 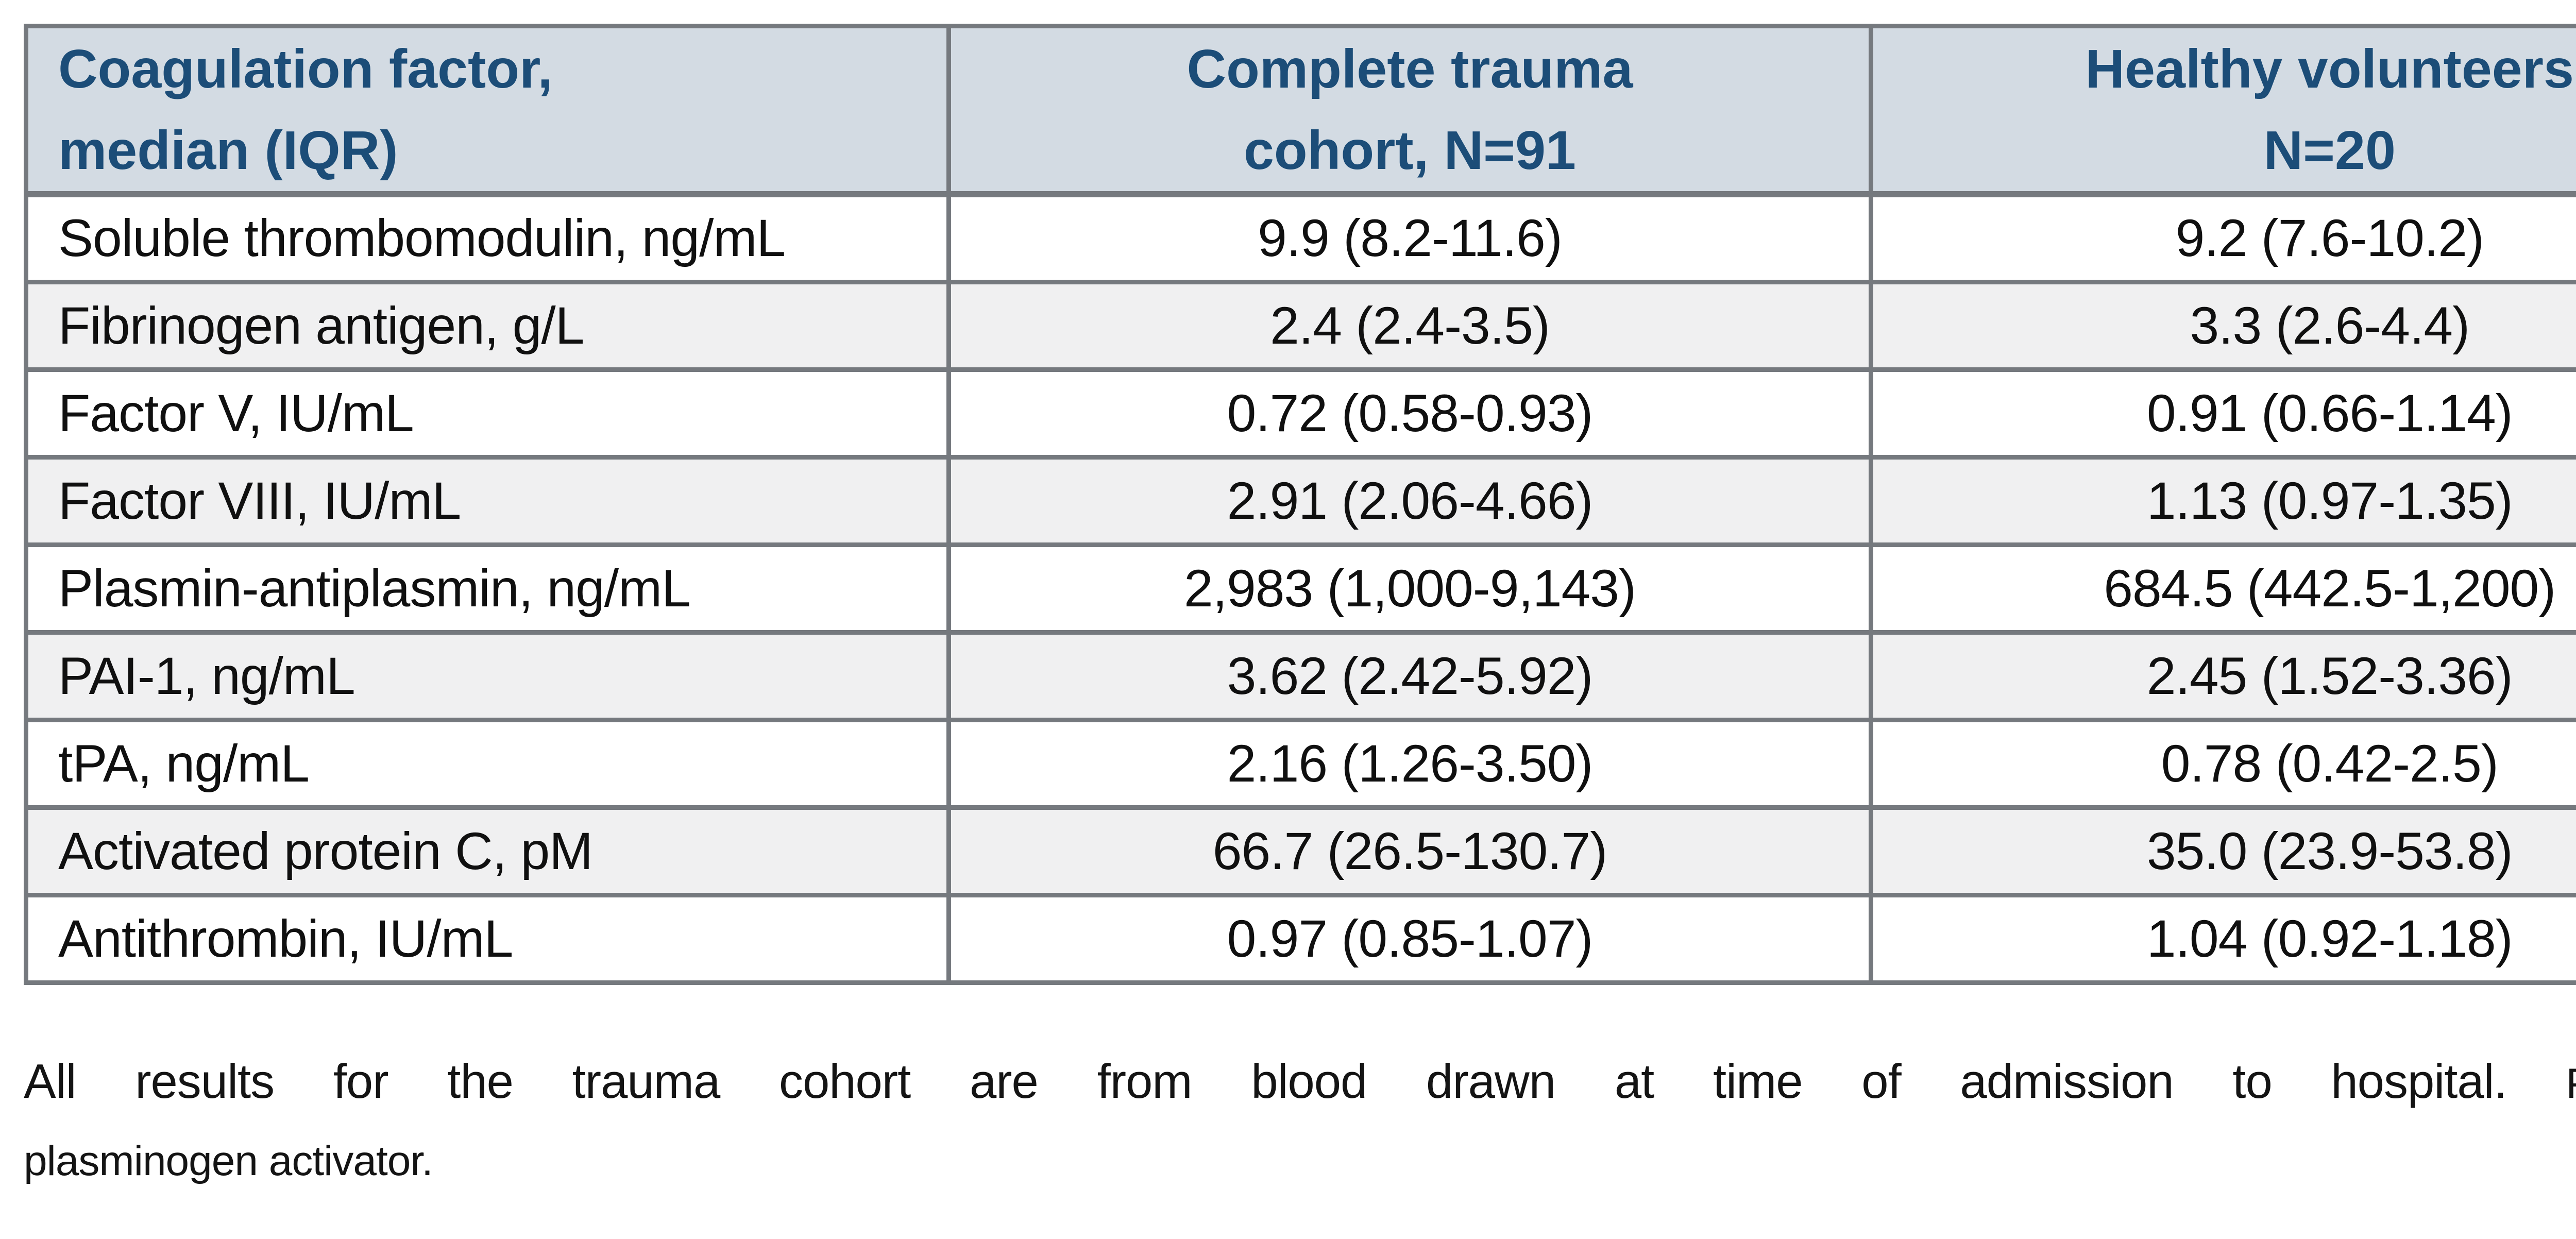 What do you see at coordinates (2222, 588) in the screenshot?
I see `healthy-volunteers-value-cell: 684.5 (442.5-1,200)` at bounding box center [2222, 588].